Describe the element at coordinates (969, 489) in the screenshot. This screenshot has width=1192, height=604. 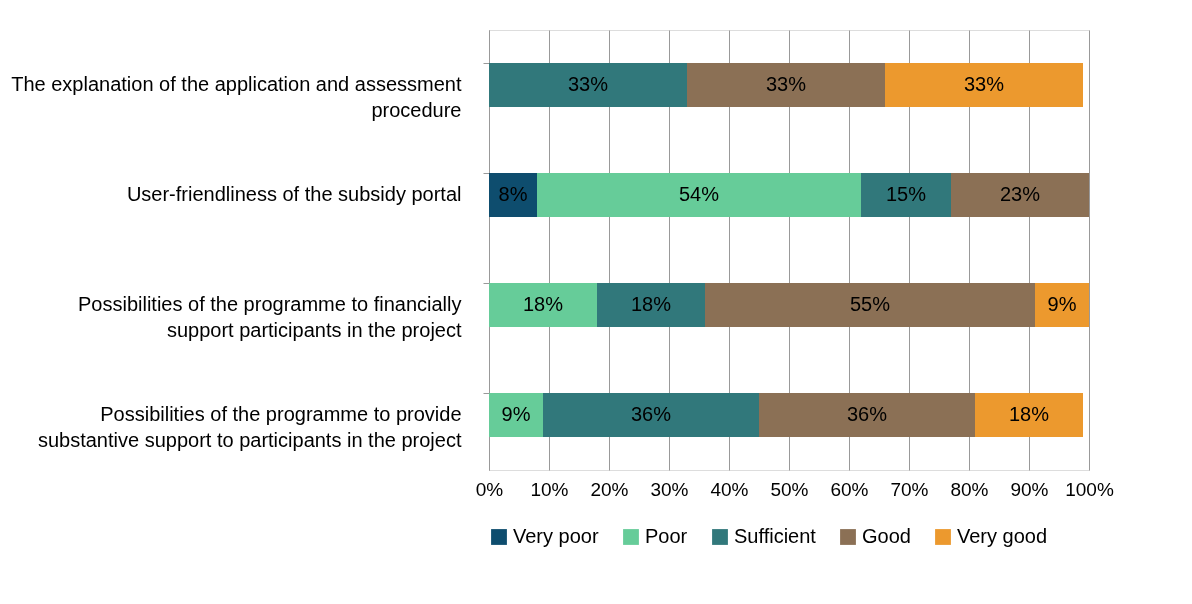
I see `x-tick-label: 80%` at that location.